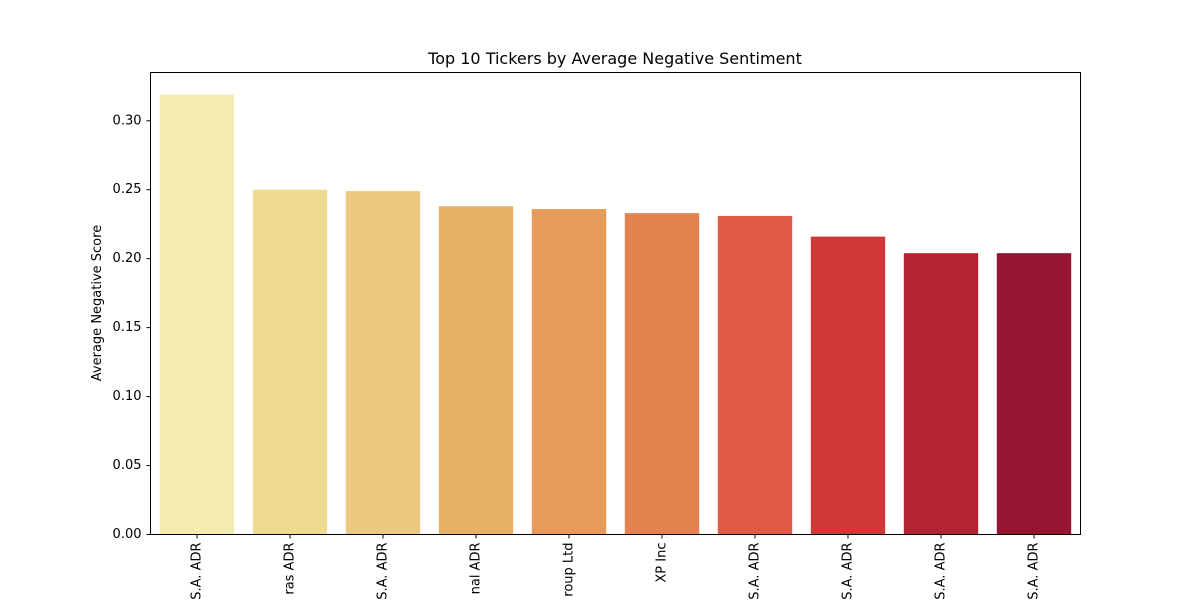  Describe the element at coordinates (127, 534) in the screenshot. I see `y-tick-label: 0.00` at that location.